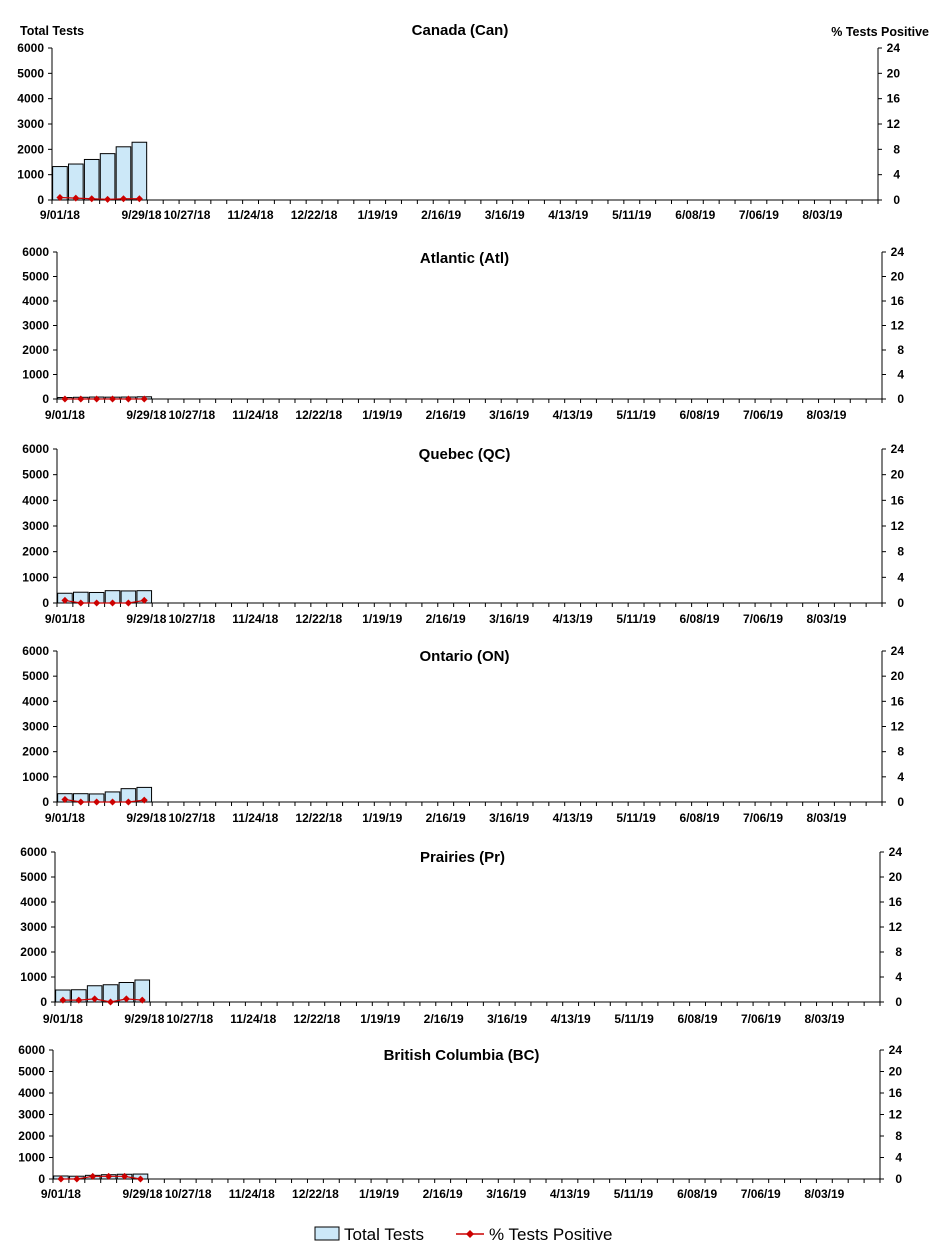  I want to click on panel-title: British Columbia (BC), so click(462, 1055).